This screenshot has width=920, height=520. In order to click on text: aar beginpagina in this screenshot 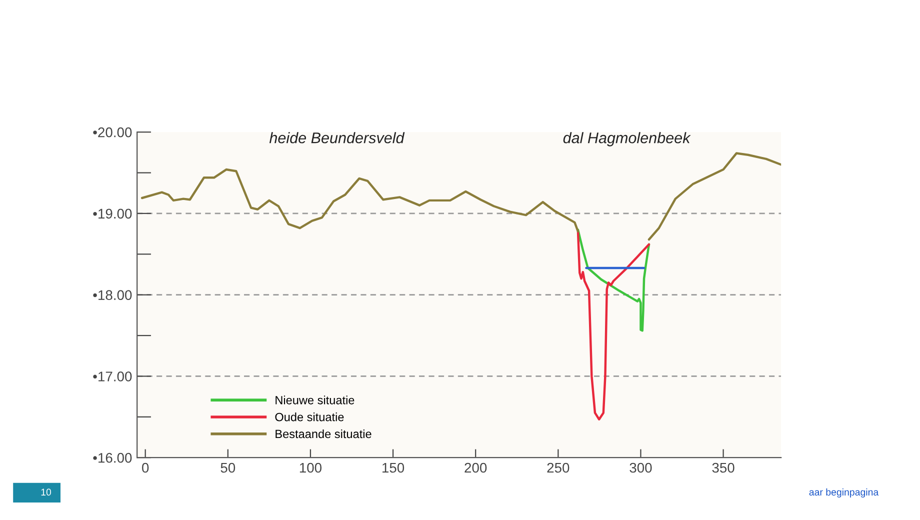, I will do `click(844, 493)`.